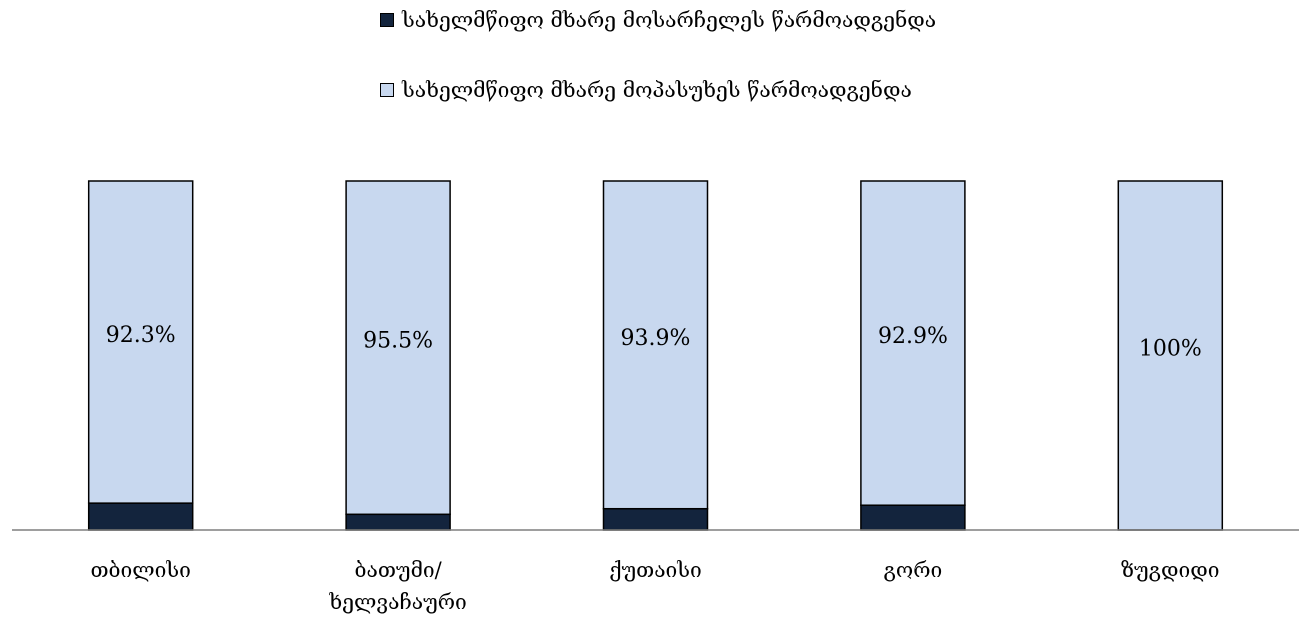 This screenshot has width=1299, height=620. Describe the element at coordinates (141, 335) in the screenshot. I see `data-label-defendant-0: 92.3%` at that location.